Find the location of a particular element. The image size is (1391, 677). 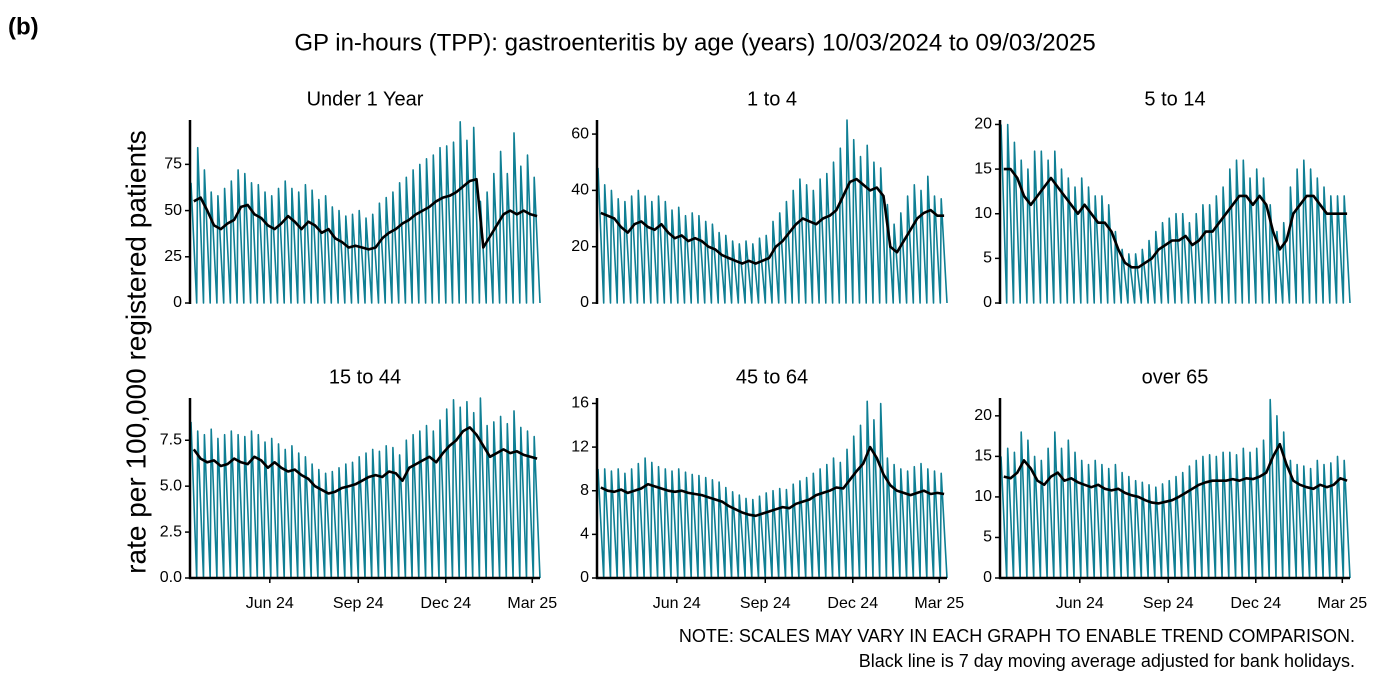

y-tick-label: 2.5 is located at coordinates (171, 531).